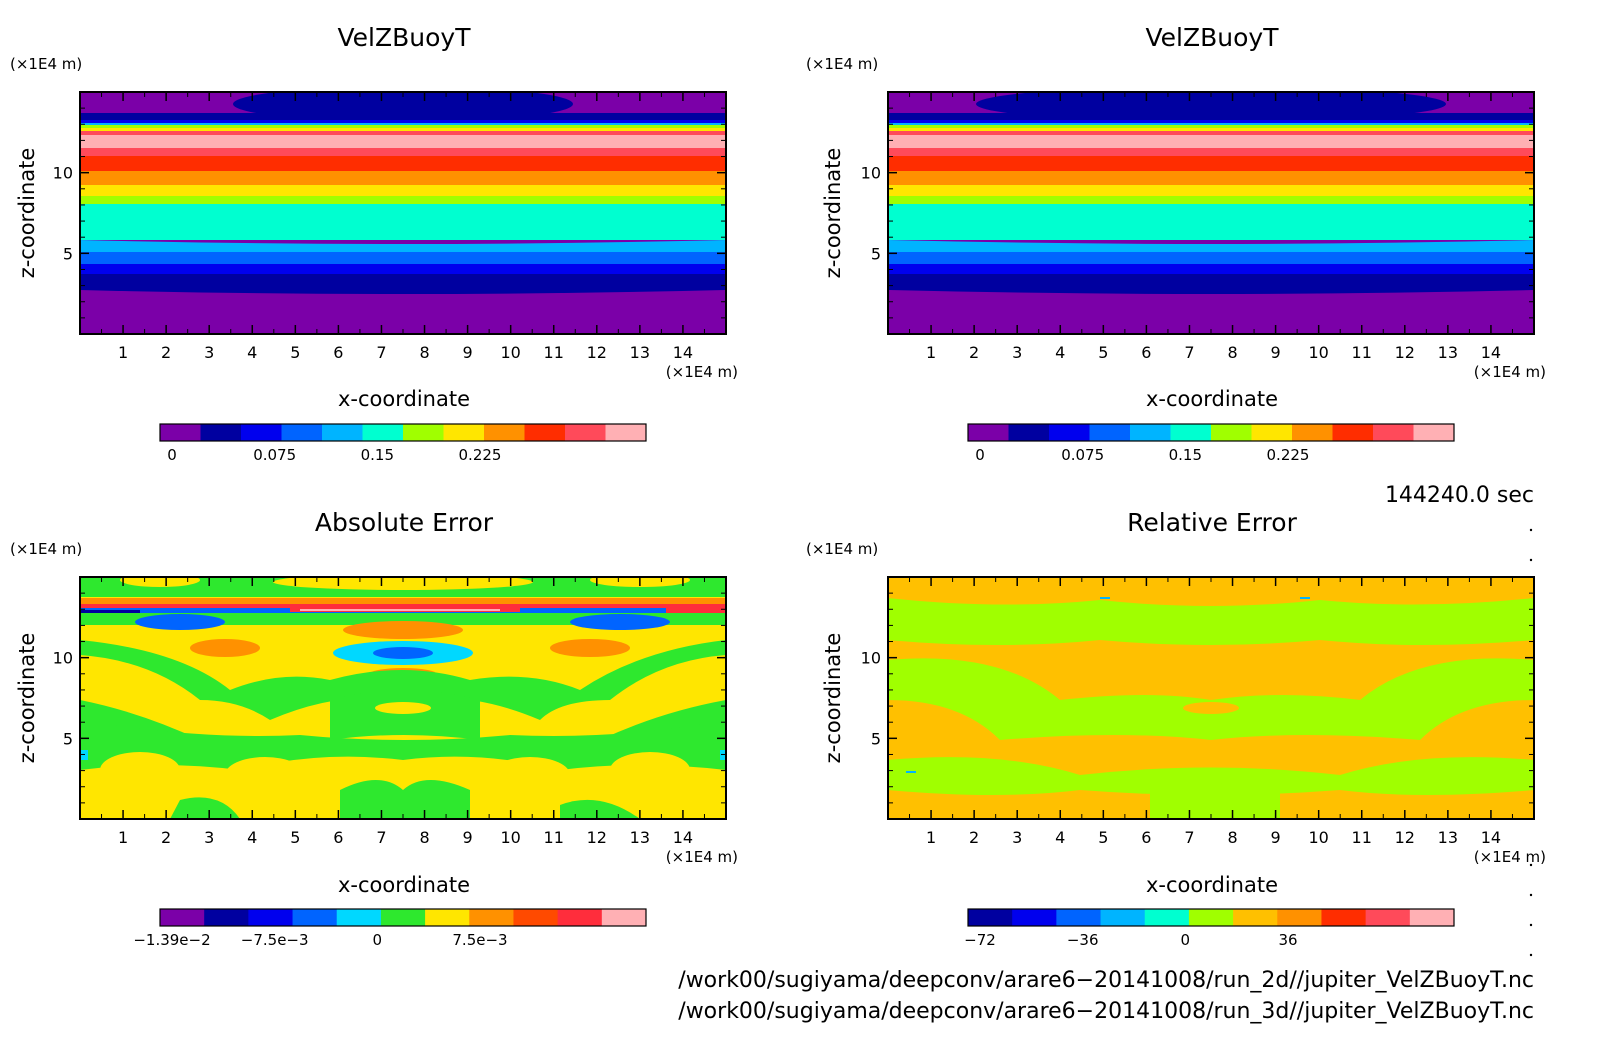  What do you see at coordinates (1083, 940) in the screenshot?
I see `colorbar-label: −36` at bounding box center [1083, 940].